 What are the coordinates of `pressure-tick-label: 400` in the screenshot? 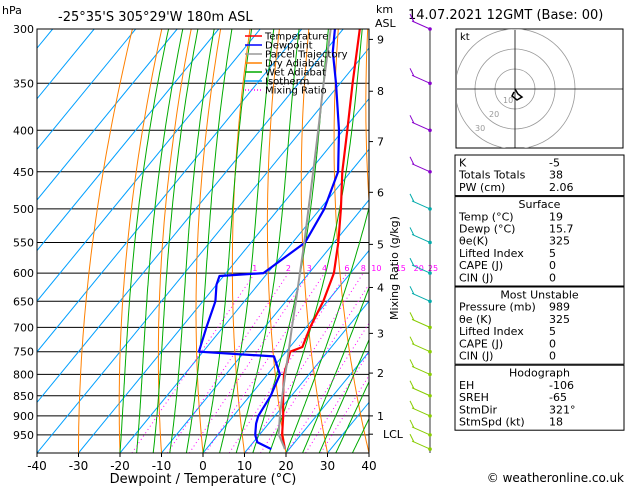 It's located at (23, 130).